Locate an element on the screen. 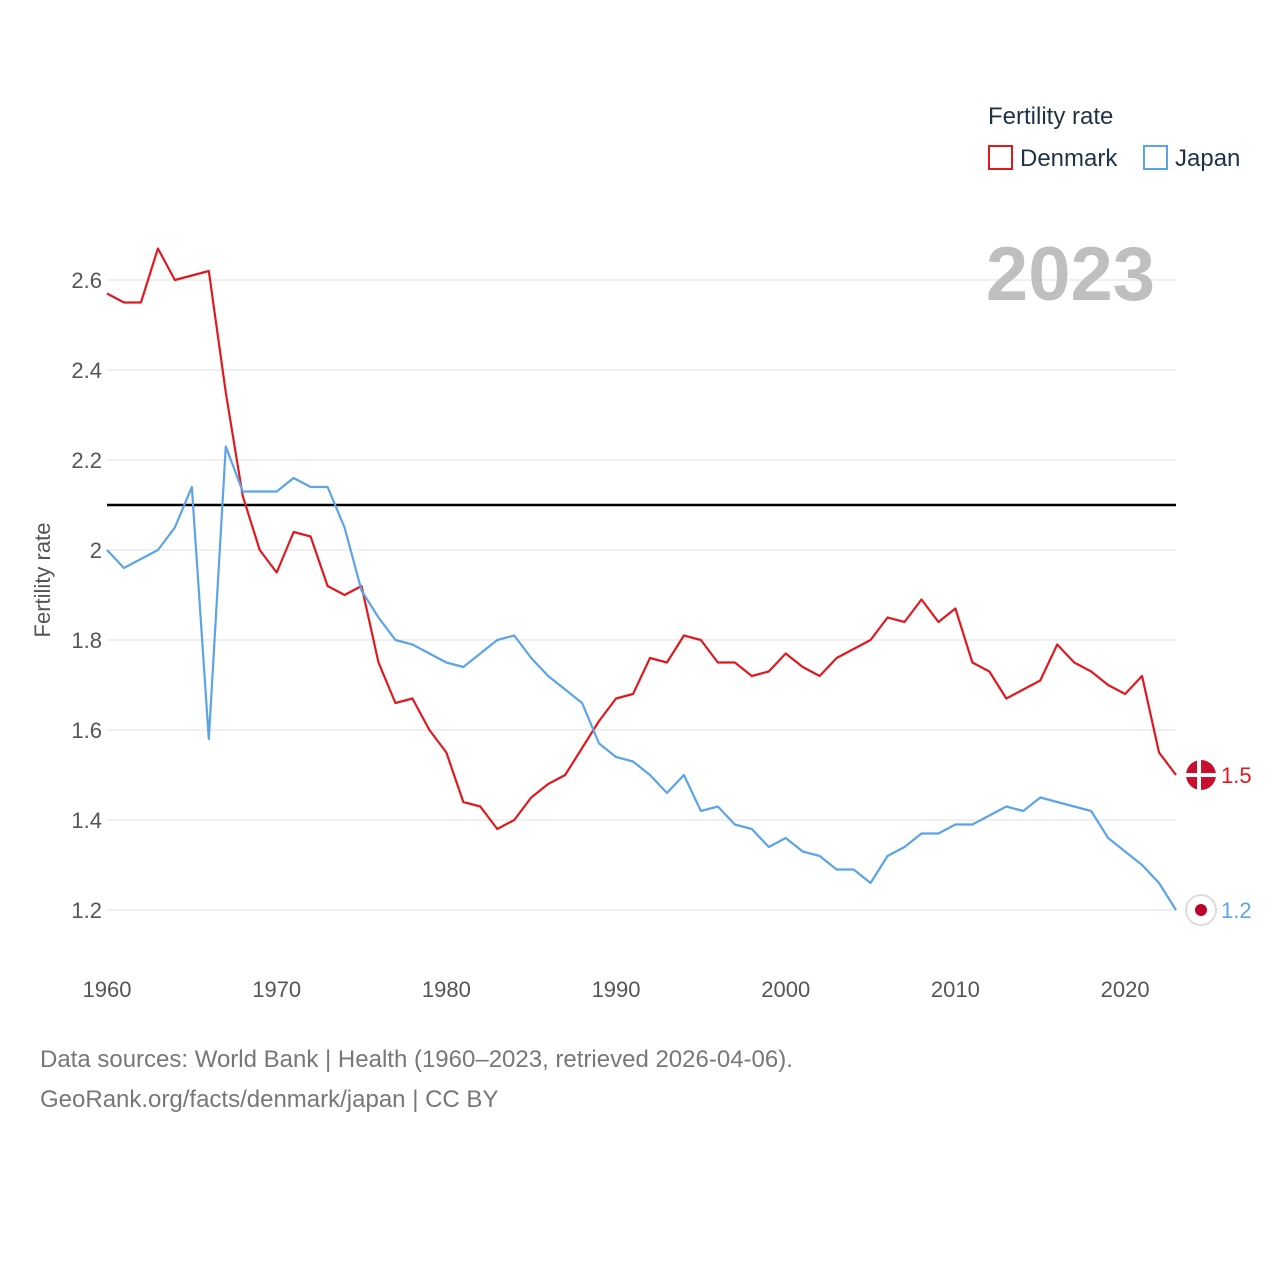  x-tick-label: 1990 is located at coordinates (616, 989).